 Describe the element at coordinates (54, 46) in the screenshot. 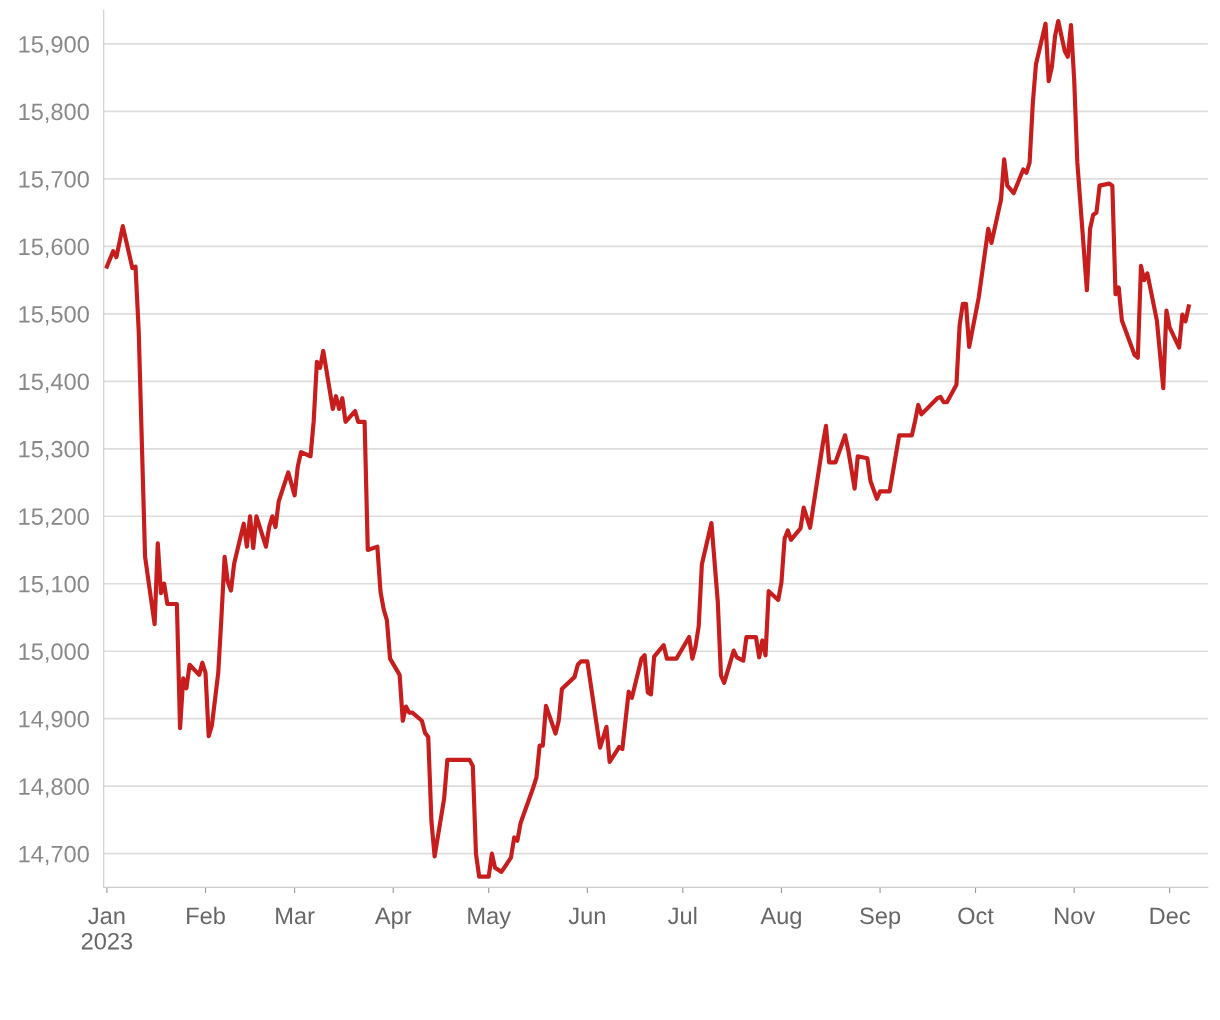

I see `y-tick-label: 15,900` at that location.